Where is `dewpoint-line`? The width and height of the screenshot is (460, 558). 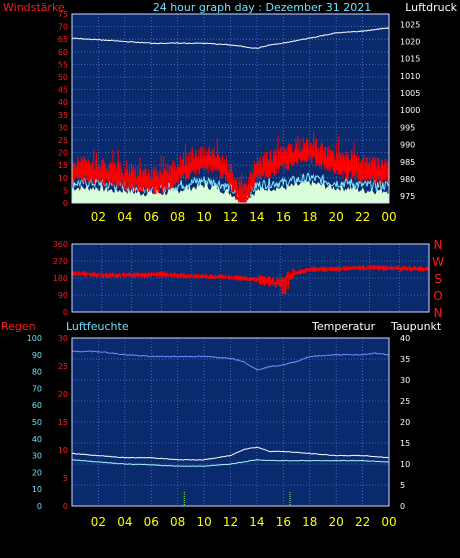
dewpoint-line is located at coordinates (230, 463).